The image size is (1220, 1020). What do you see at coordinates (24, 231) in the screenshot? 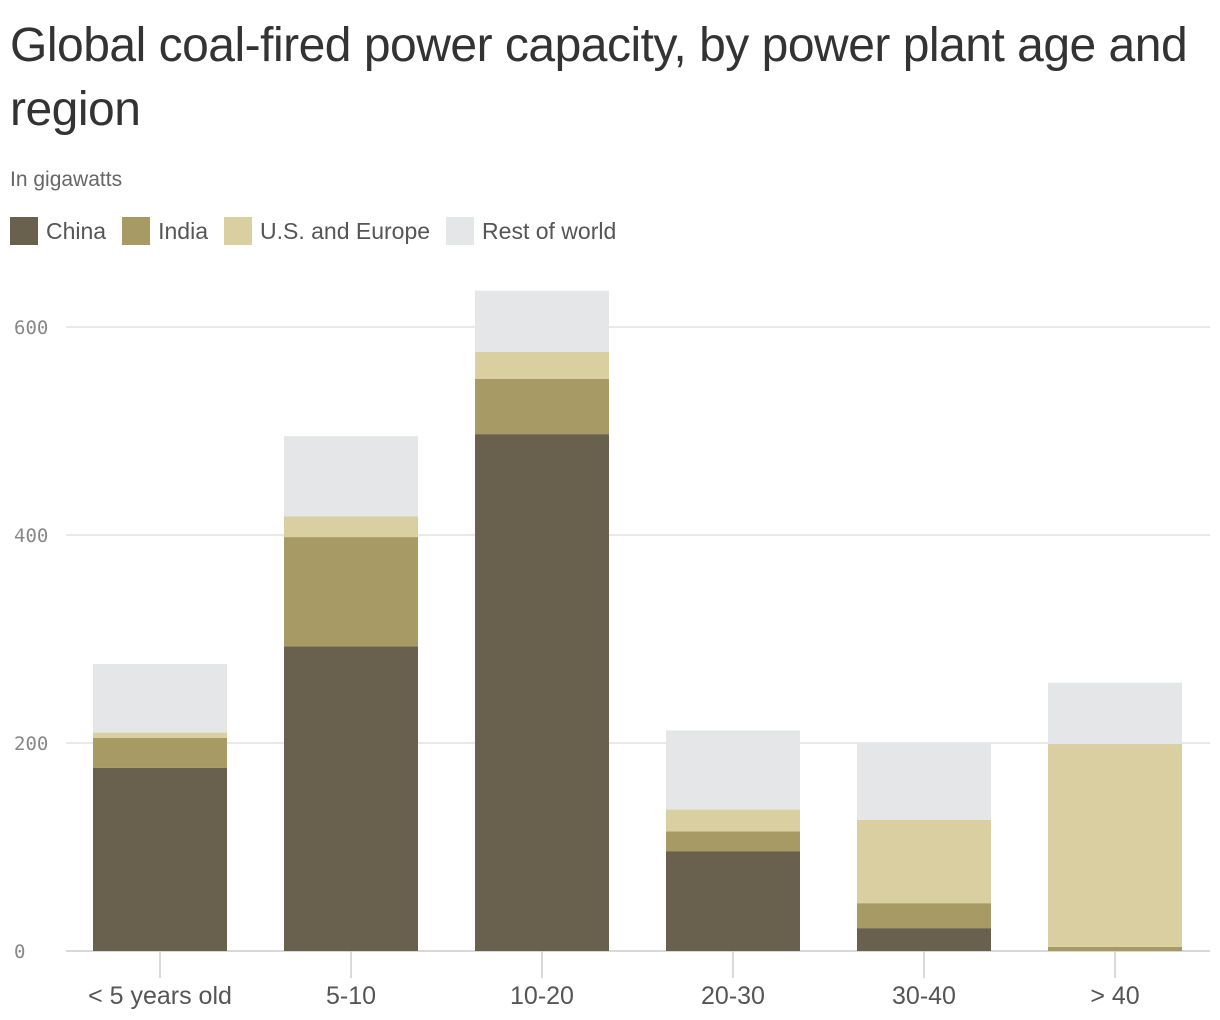
I see `legend-swatch-china` at bounding box center [24, 231].